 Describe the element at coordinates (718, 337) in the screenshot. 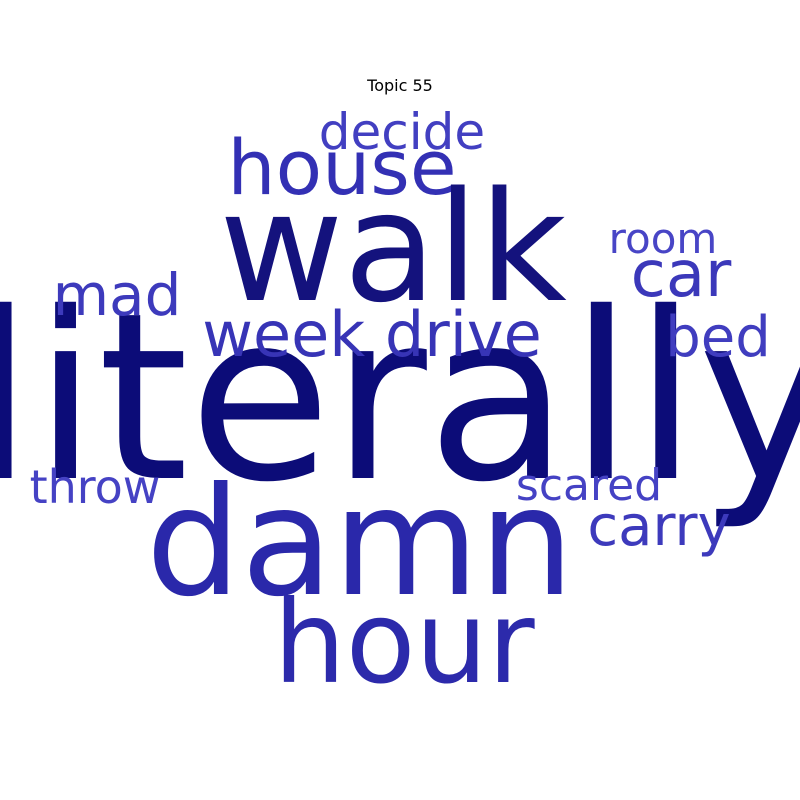

I see `word-bed: bed` at that location.